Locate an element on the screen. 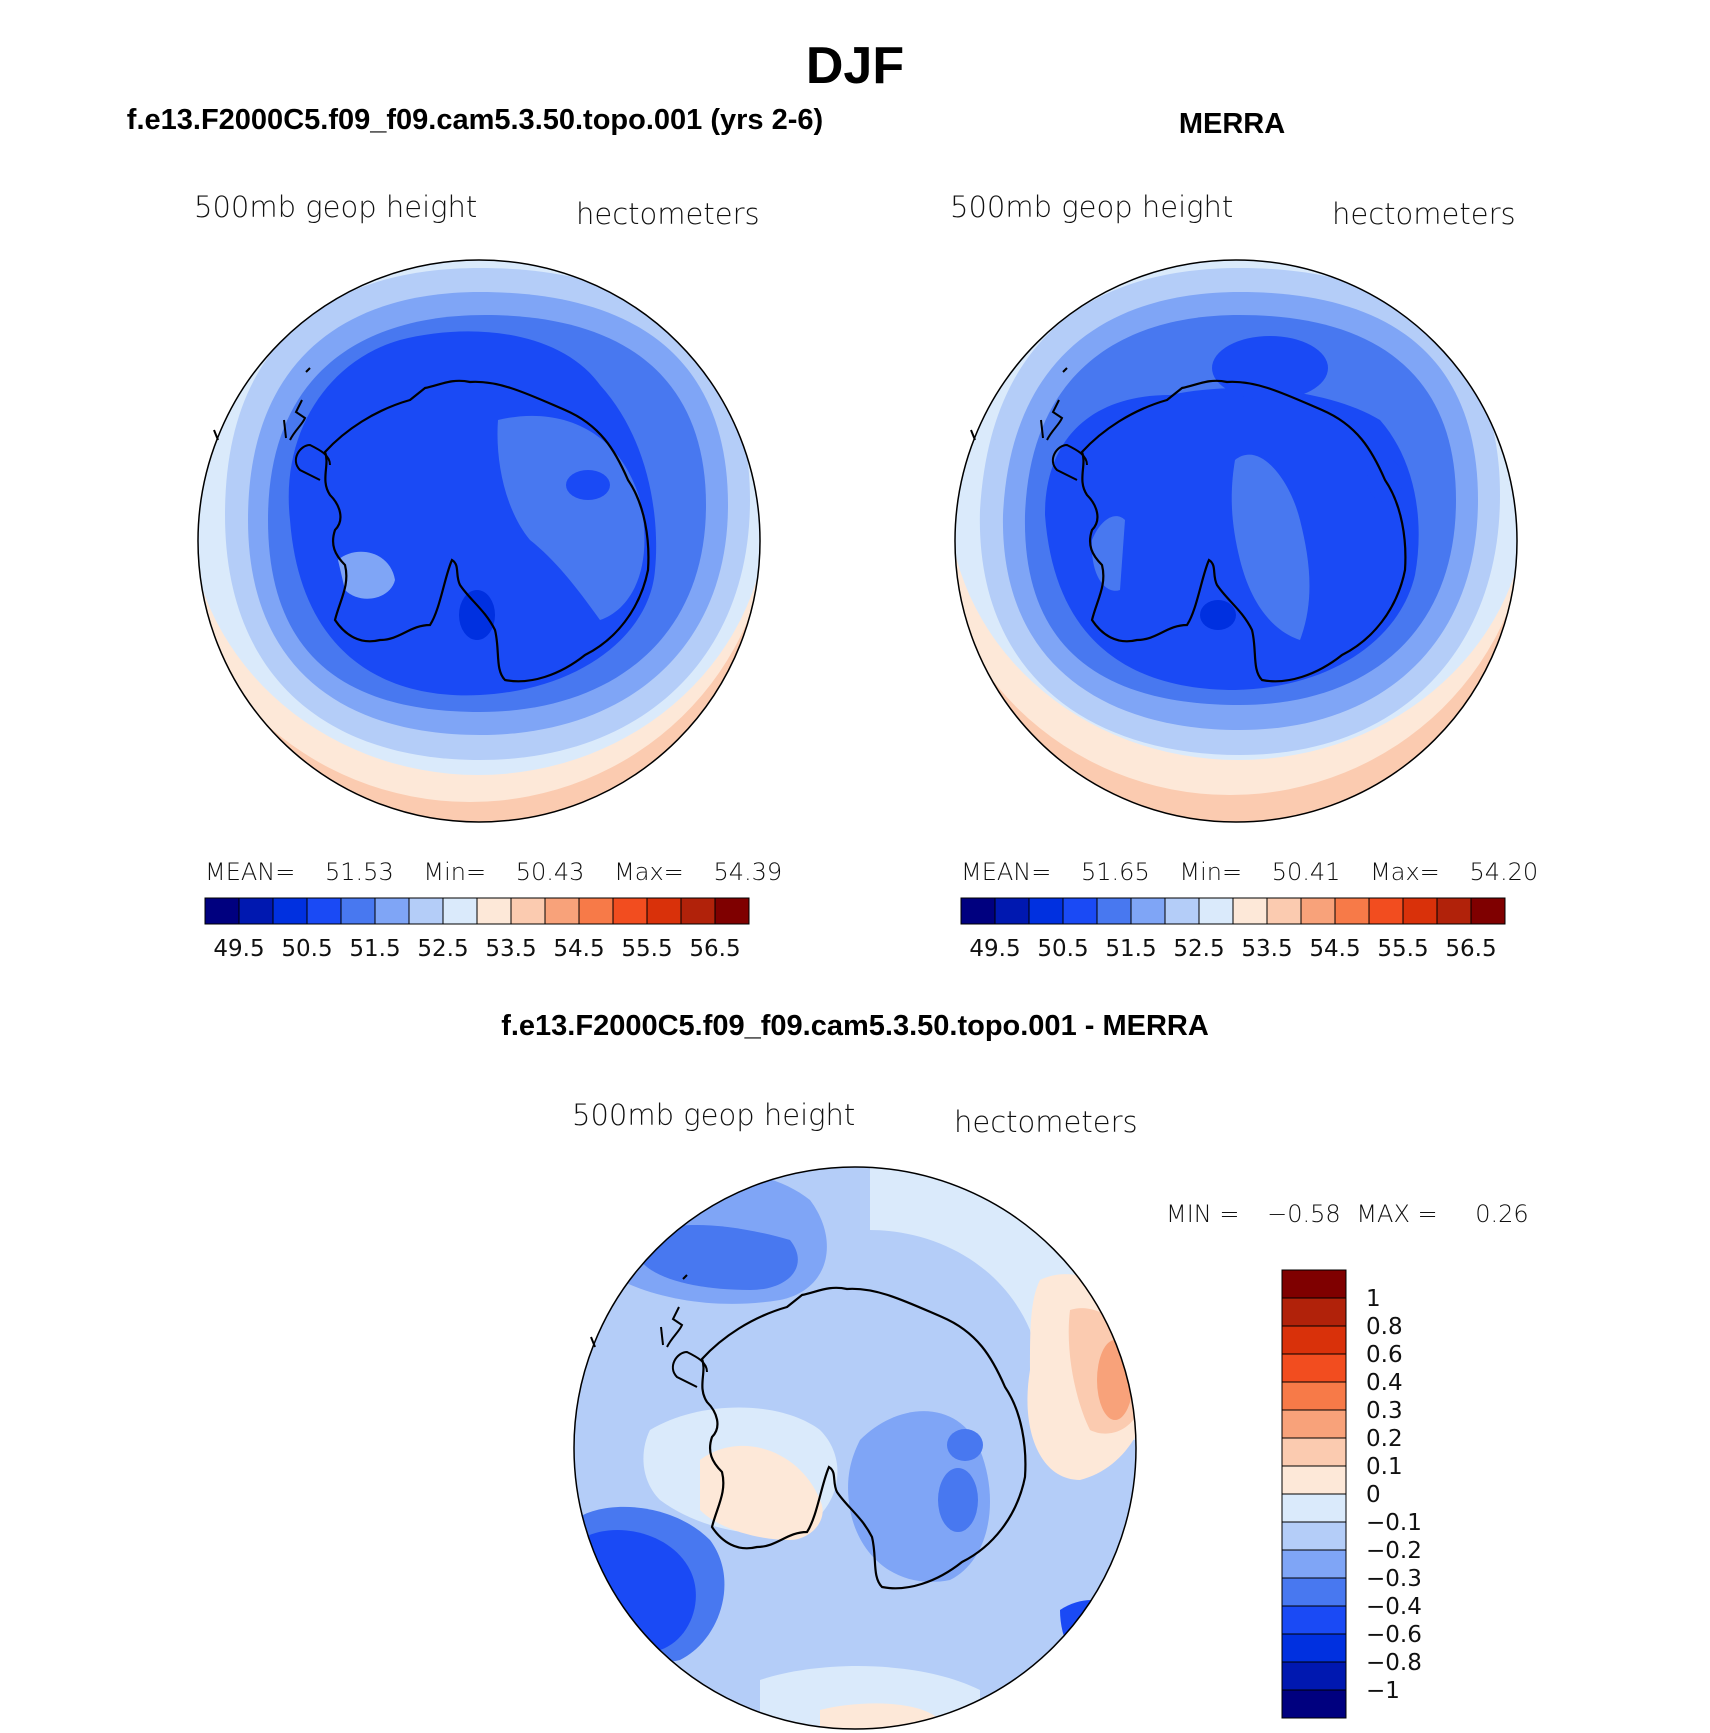 This screenshot has width=1710, height=1733. model-contour-2b is located at coordinates (571, 517).